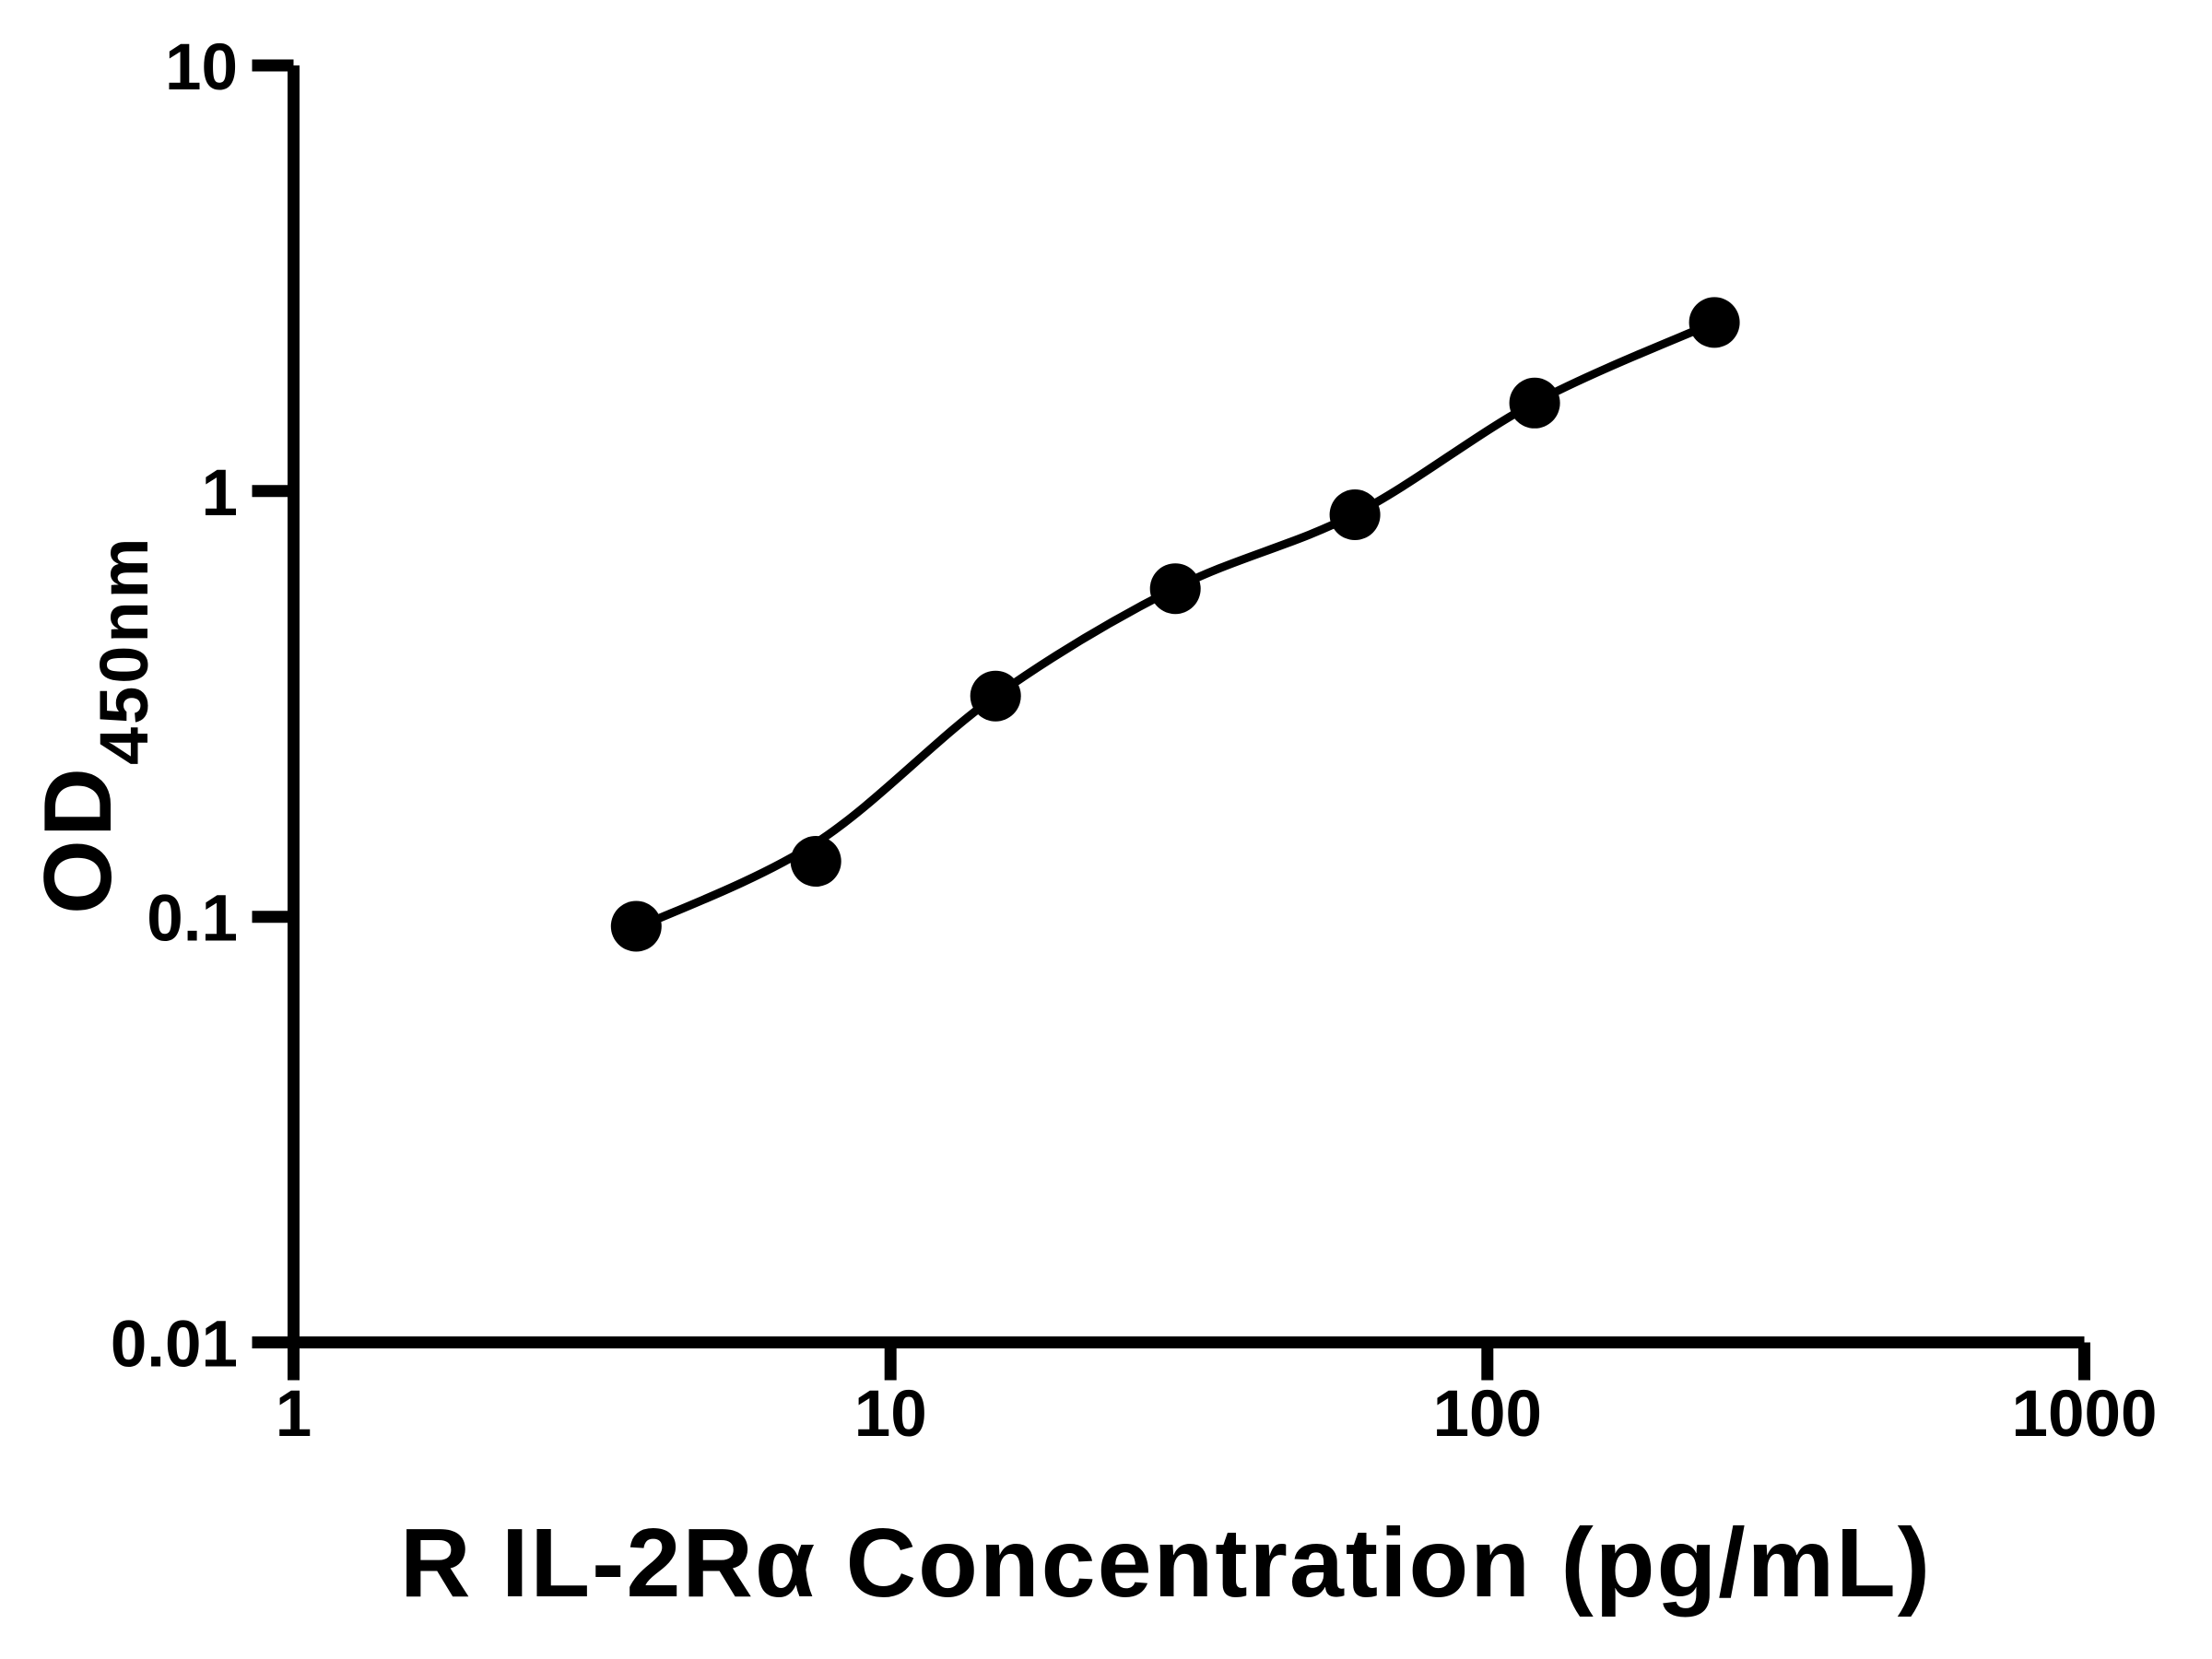  What do you see at coordinates (1487, 1414) in the screenshot?
I see `x-tick-label: 100` at bounding box center [1487, 1414].